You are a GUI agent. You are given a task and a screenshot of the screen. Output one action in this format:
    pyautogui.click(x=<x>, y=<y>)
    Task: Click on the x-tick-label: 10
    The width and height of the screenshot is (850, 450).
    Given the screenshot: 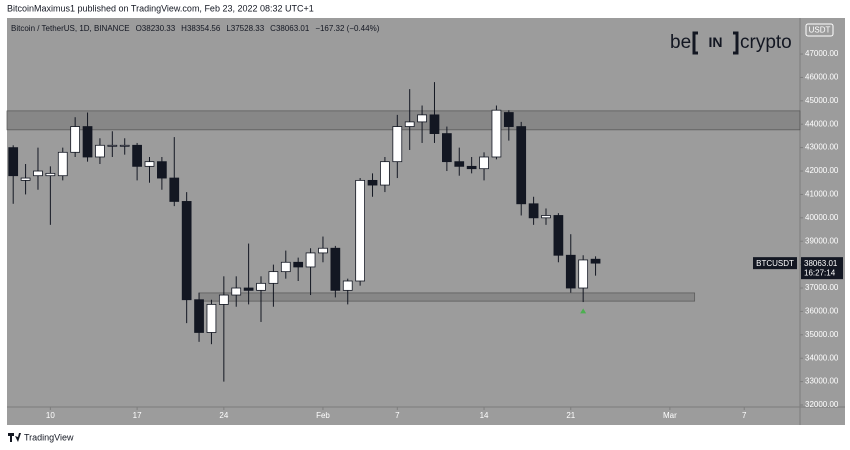 What is the action you would take?
    pyautogui.click(x=50, y=415)
    